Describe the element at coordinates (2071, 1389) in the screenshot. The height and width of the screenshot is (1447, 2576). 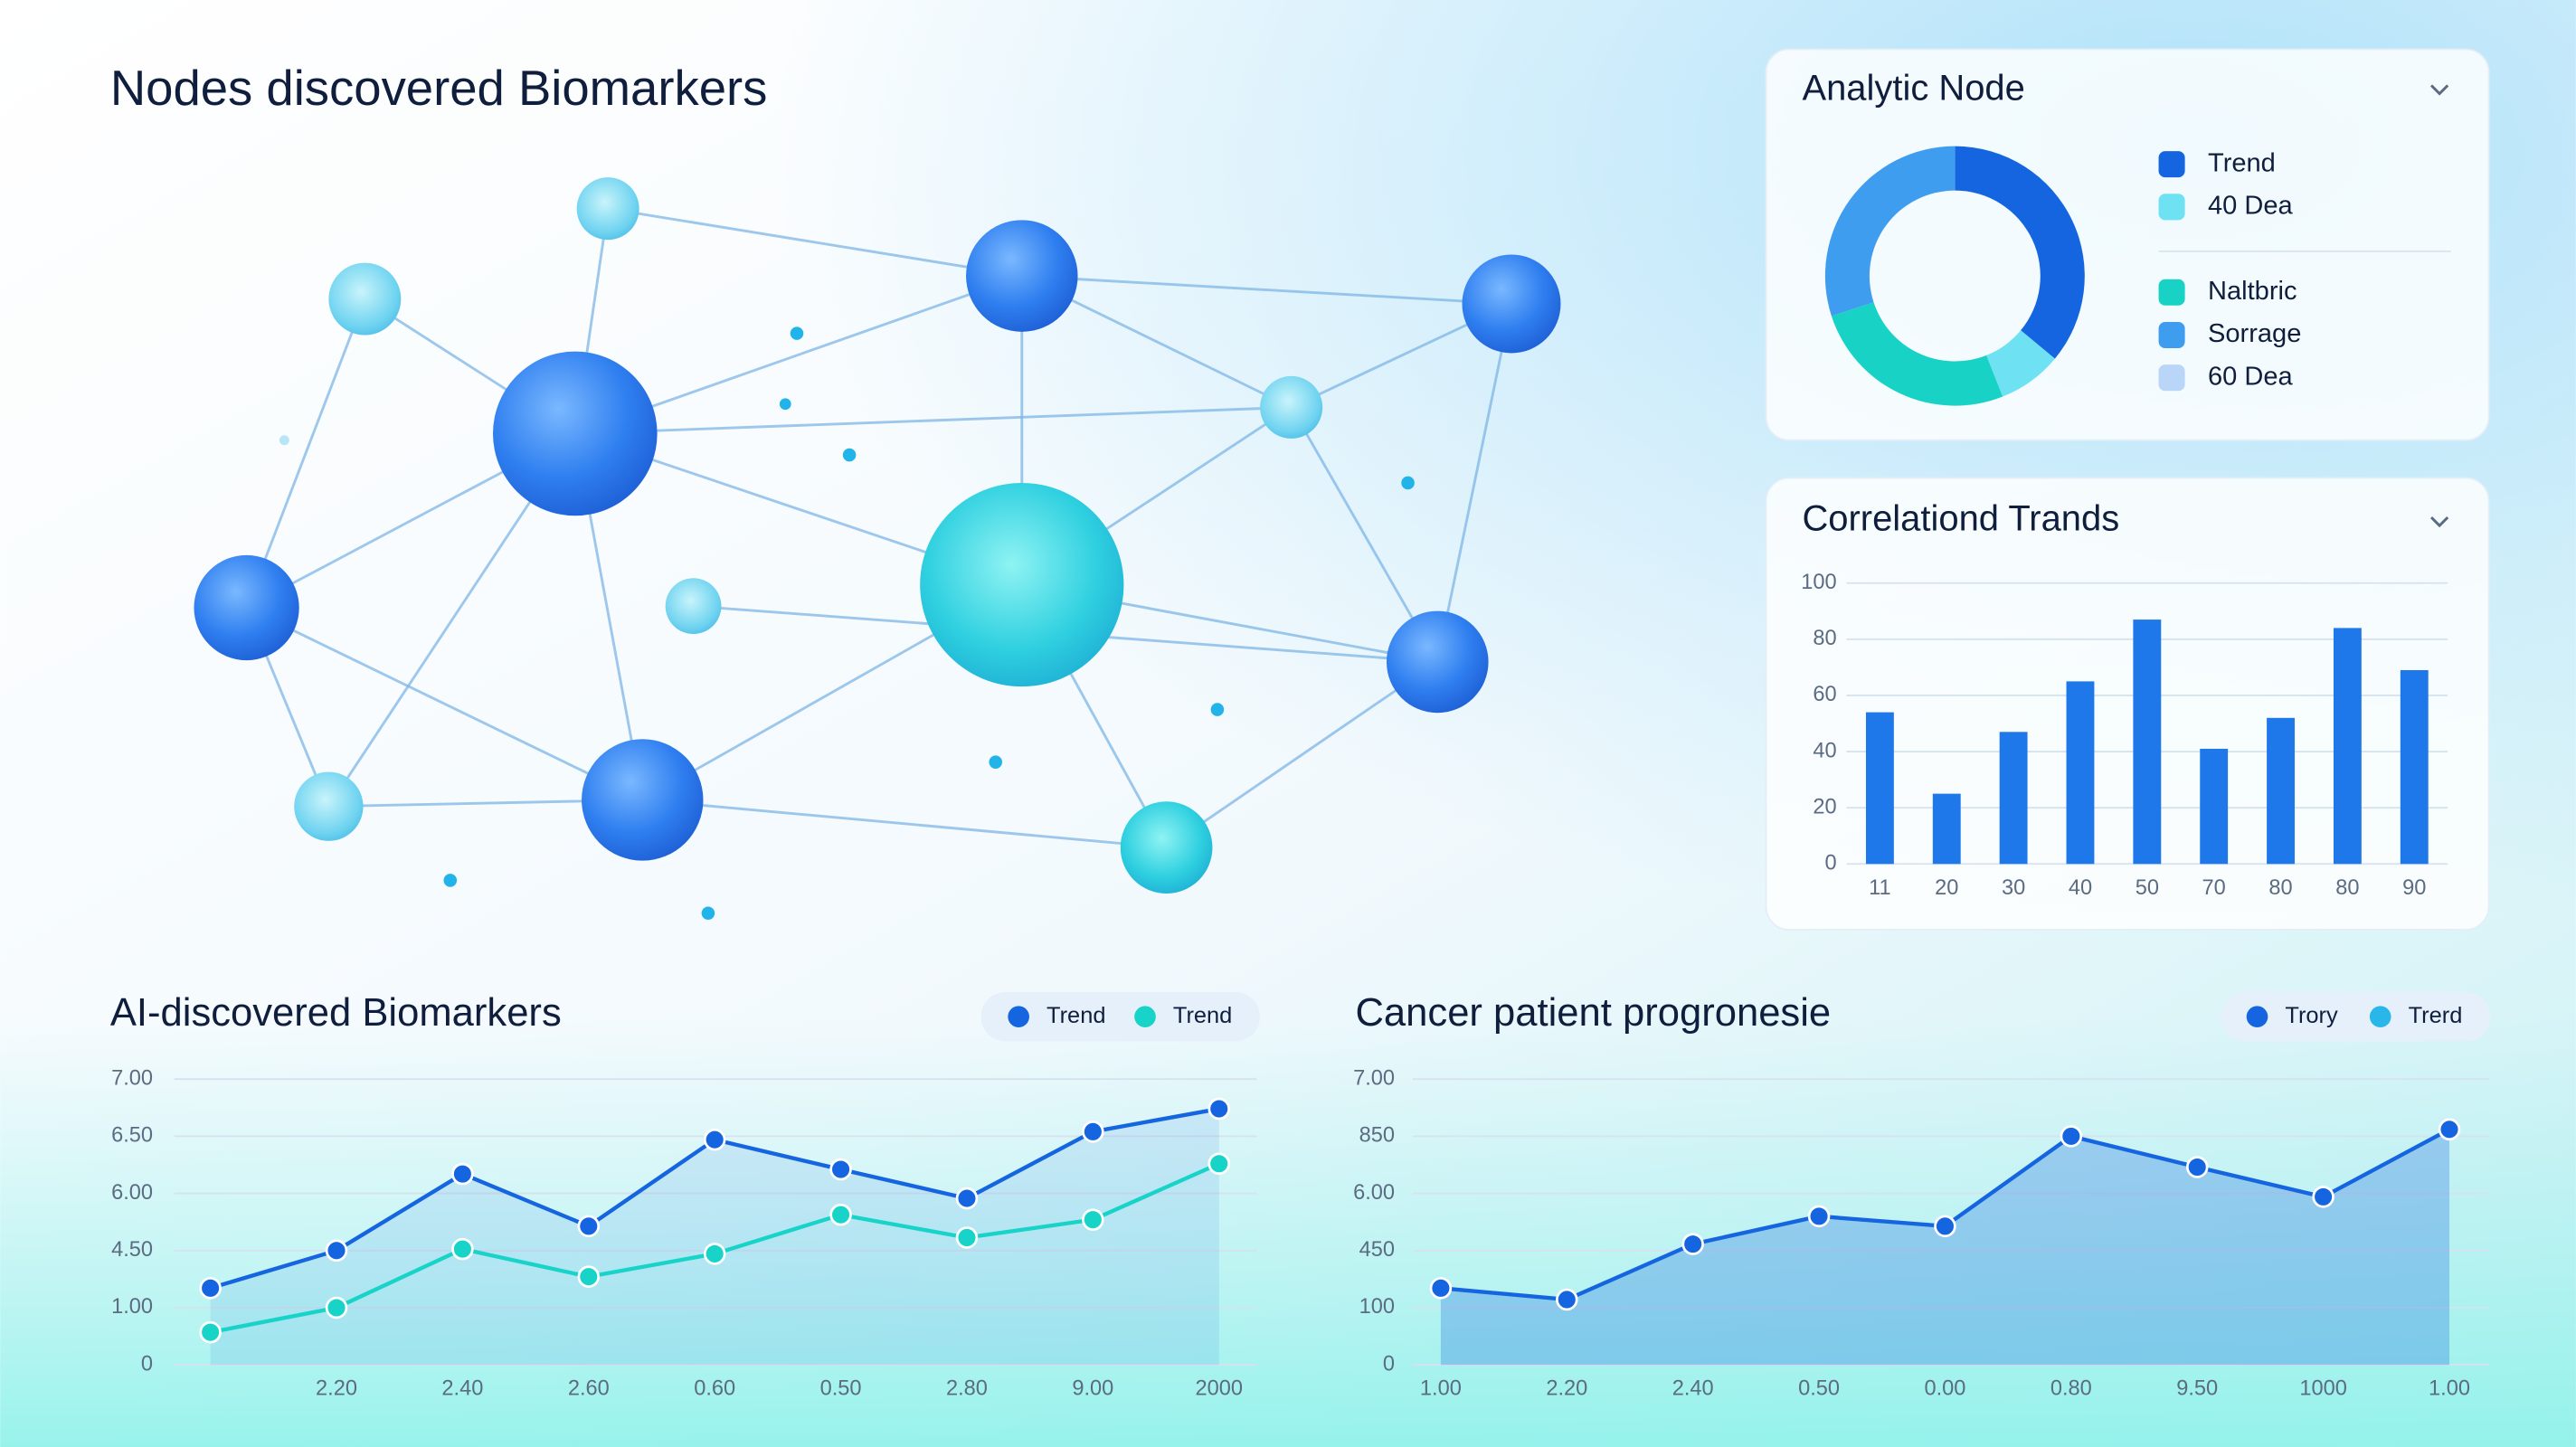
I see `x-tick-label: 0.80` at that location.